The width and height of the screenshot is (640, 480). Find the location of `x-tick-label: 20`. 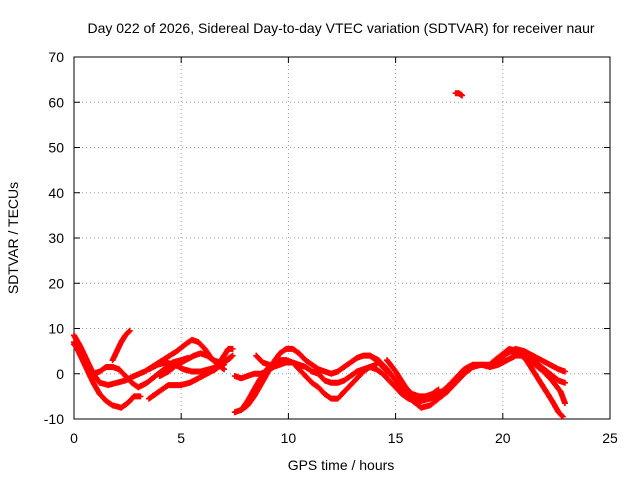

x-tick-label: 20 is located at coordinates (503, 438).